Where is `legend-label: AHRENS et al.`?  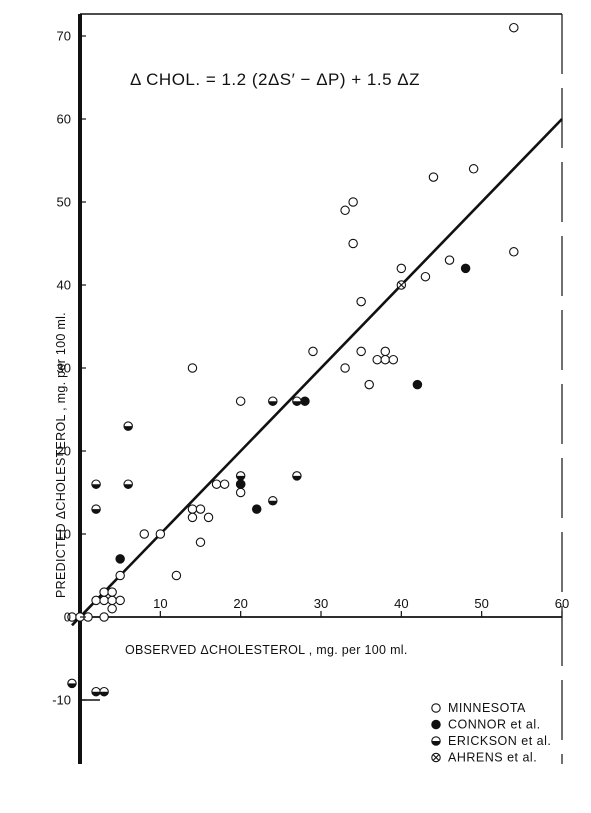
legend-label: AHRENS et al. is located at coordinates (492, 758).